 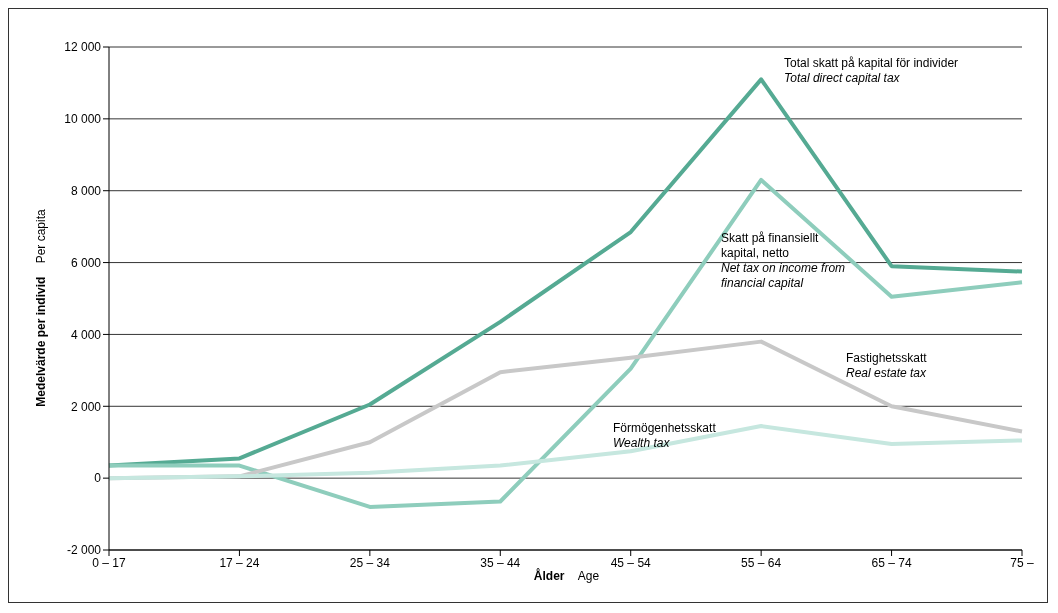 What do you see at coordinates (872, 71) in the screenshot?
I see `series-label: Total skatt på kapital för individer Total direct capital tax` at bounding box center [872, 71].